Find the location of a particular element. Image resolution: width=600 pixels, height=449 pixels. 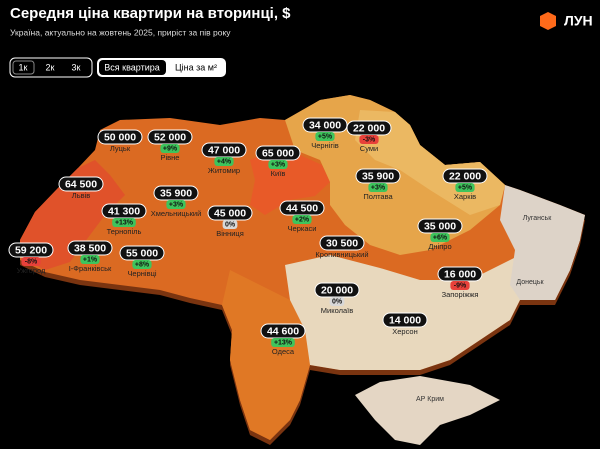

region-label: 52 000 +9%Рівне is located at coordinates (170, 145).